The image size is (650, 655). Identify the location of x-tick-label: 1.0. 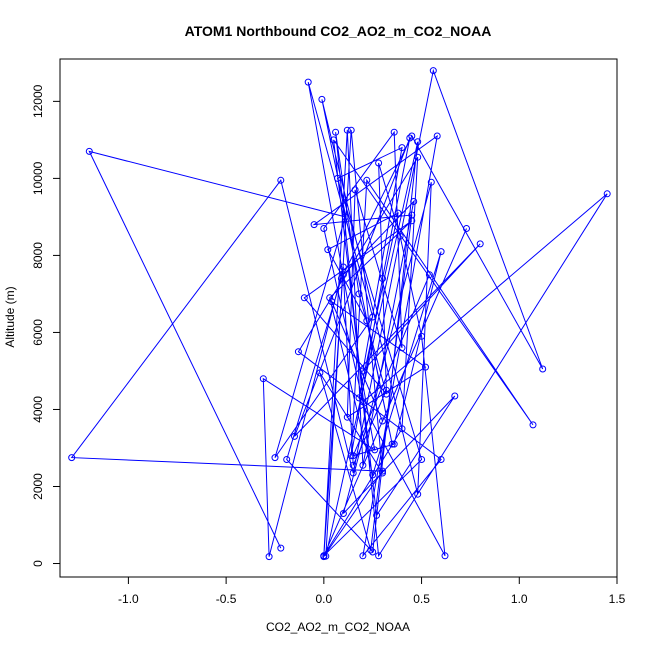
(519, 599).